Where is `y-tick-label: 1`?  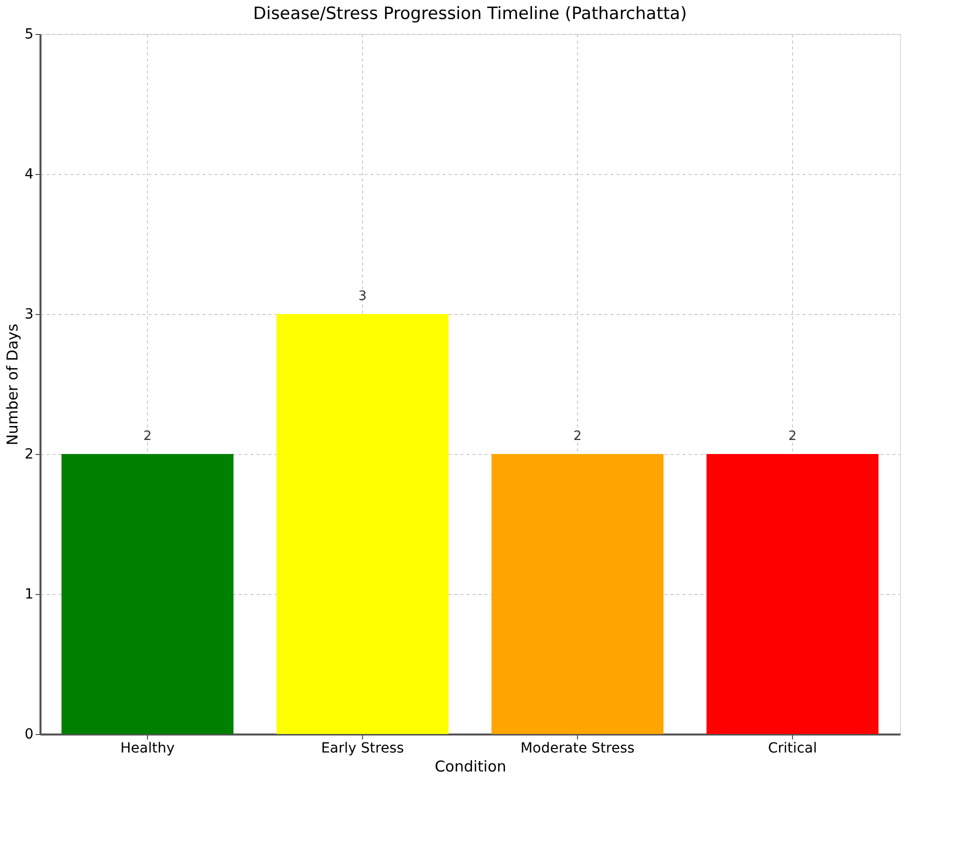 y-tick-label: 1 is located at coordinates (29, 594).